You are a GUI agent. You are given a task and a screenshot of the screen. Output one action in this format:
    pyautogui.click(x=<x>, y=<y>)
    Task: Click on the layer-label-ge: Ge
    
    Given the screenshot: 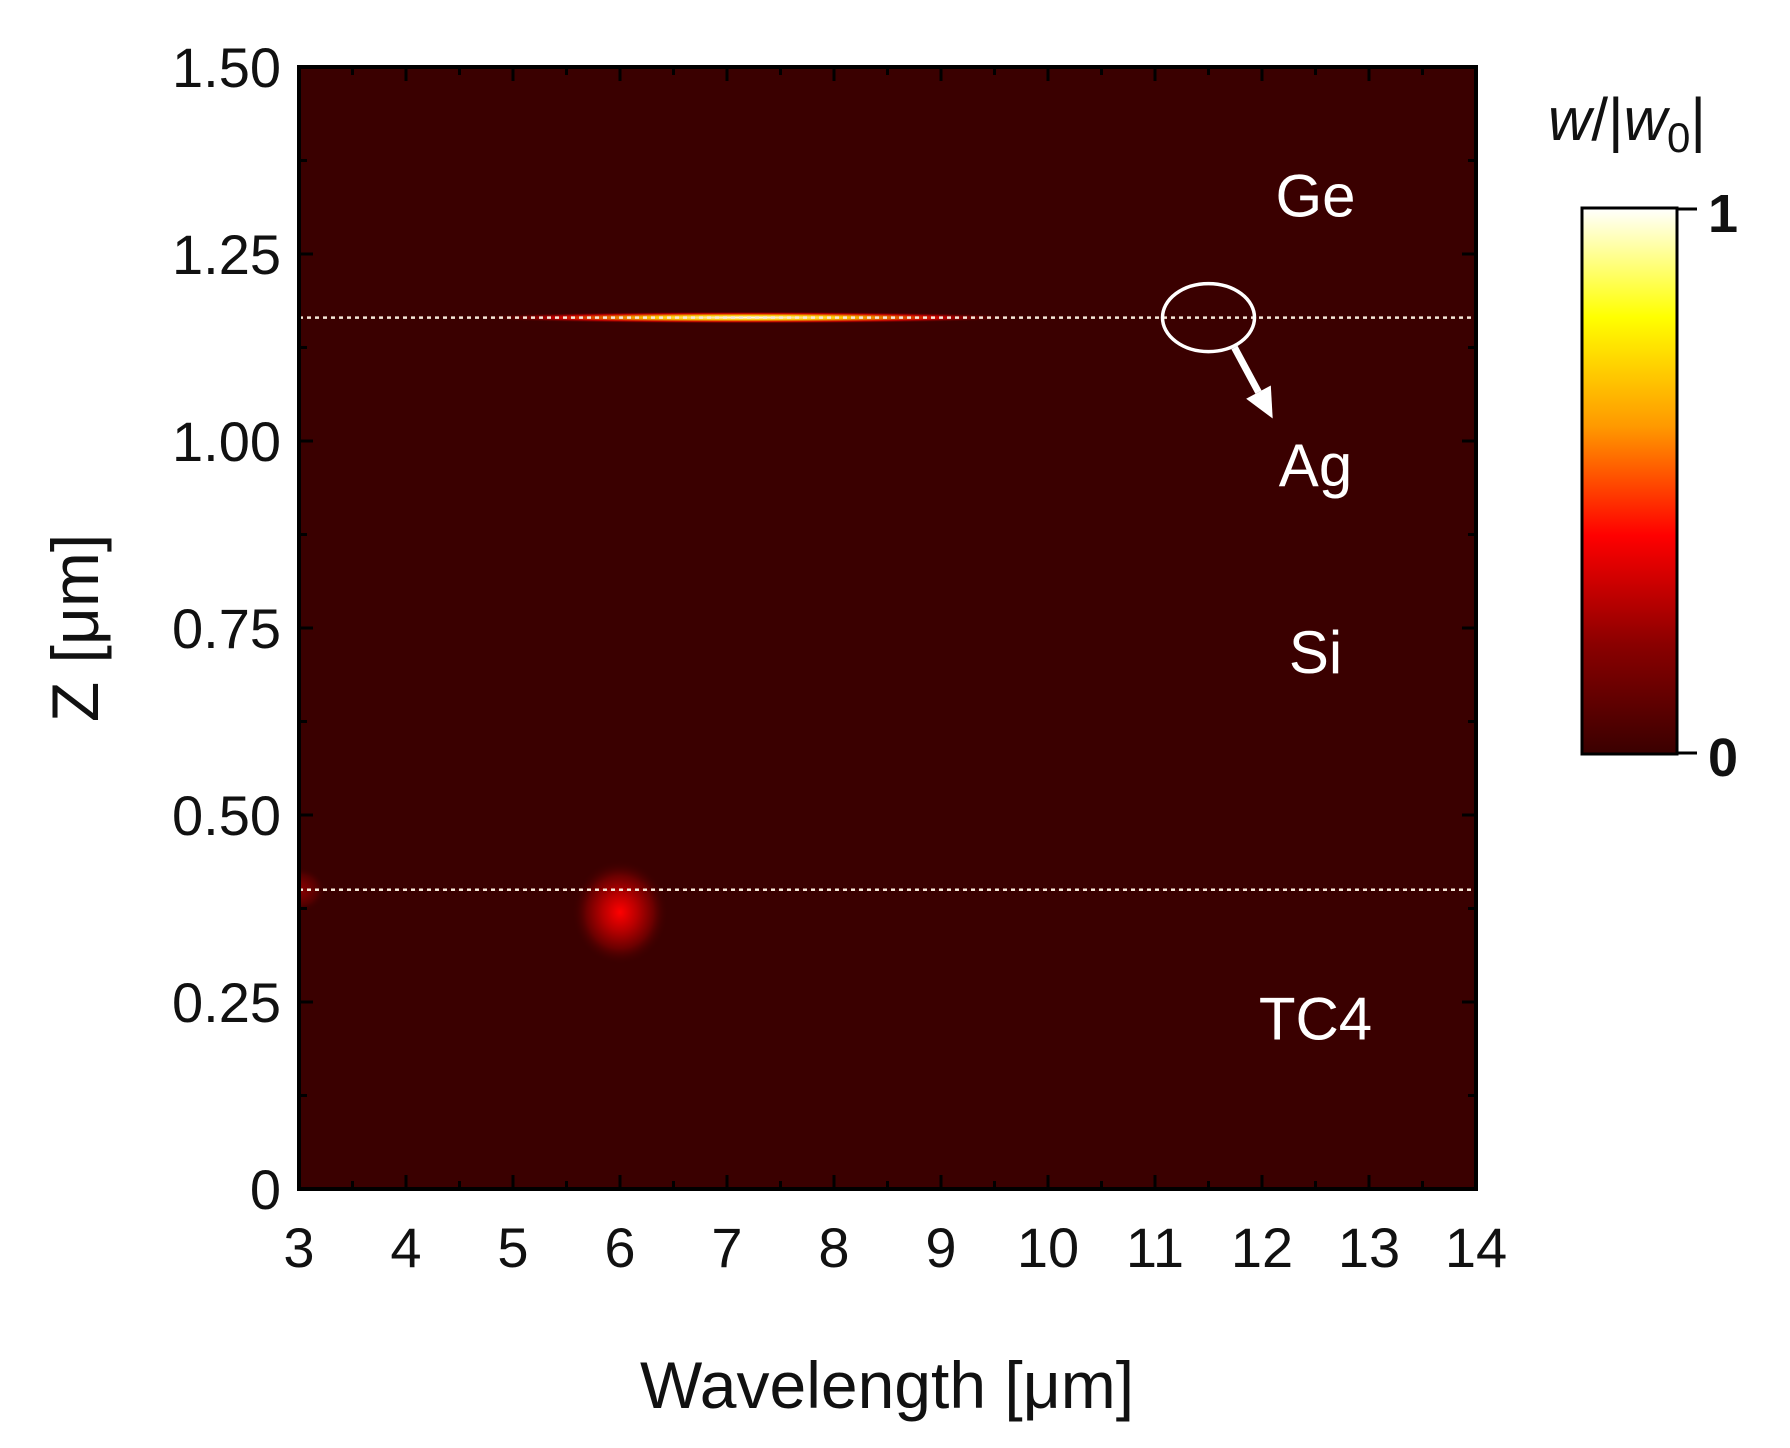 What is the action you would take?
    pyautogui.click(x=1315, y=196)
    